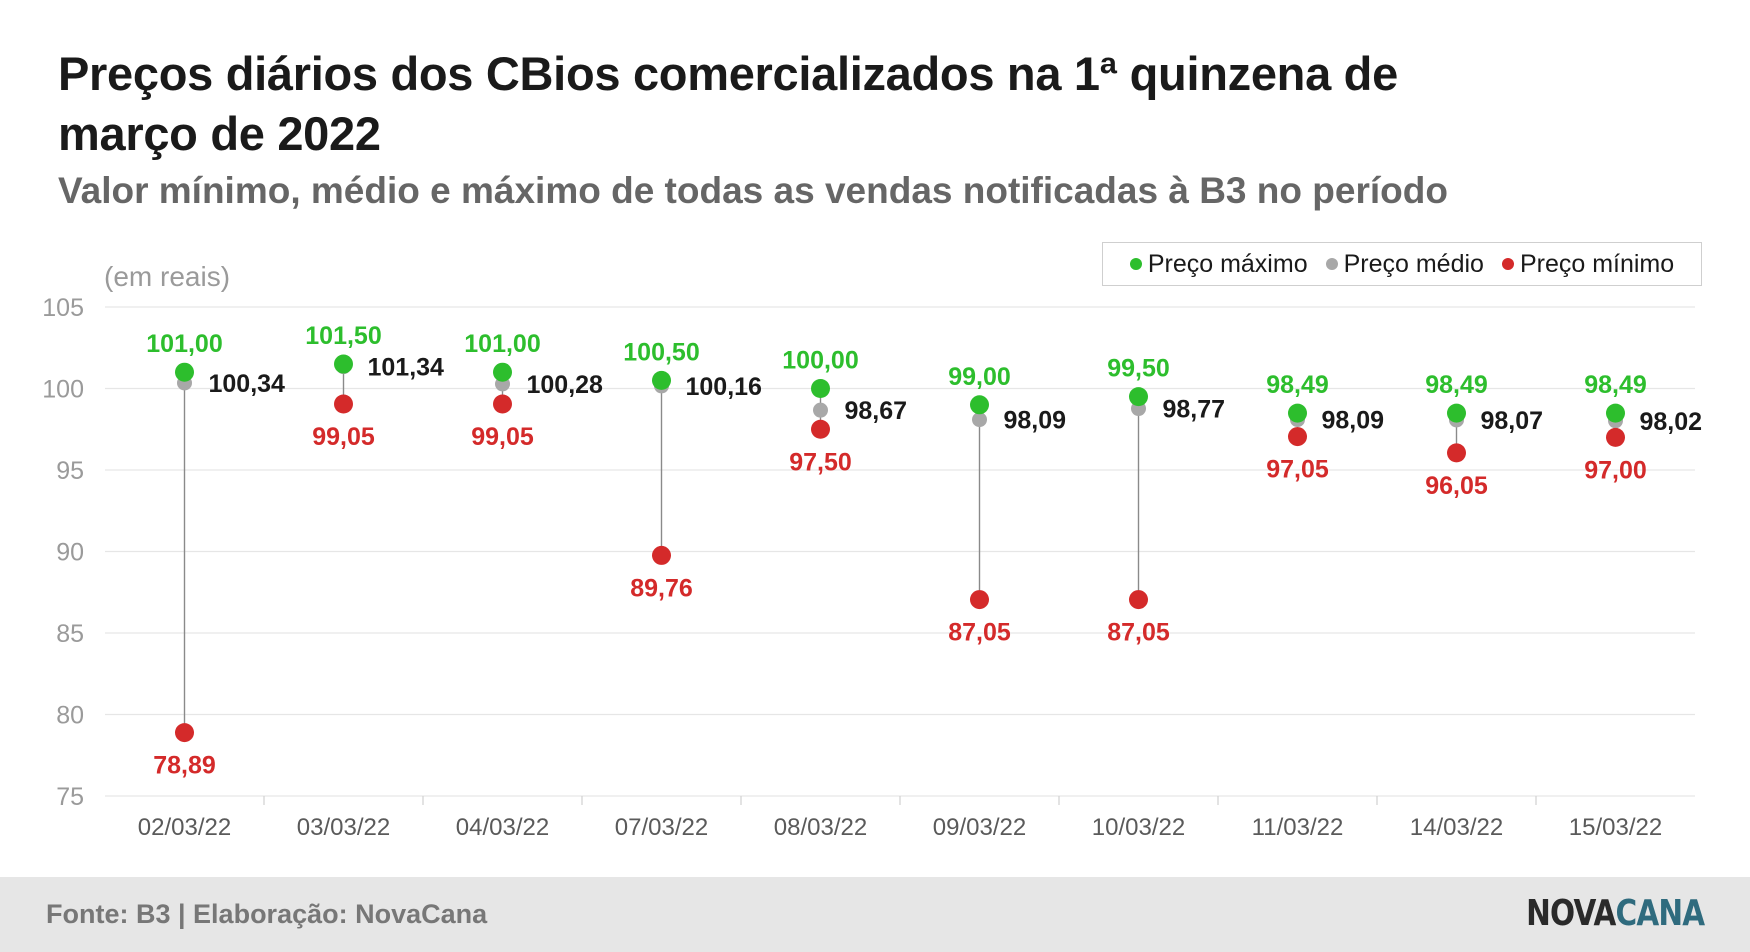  Describe the element at coordinates (1671, 422) in the screenshot. I see `data-label-avg: 98,02` at that location.